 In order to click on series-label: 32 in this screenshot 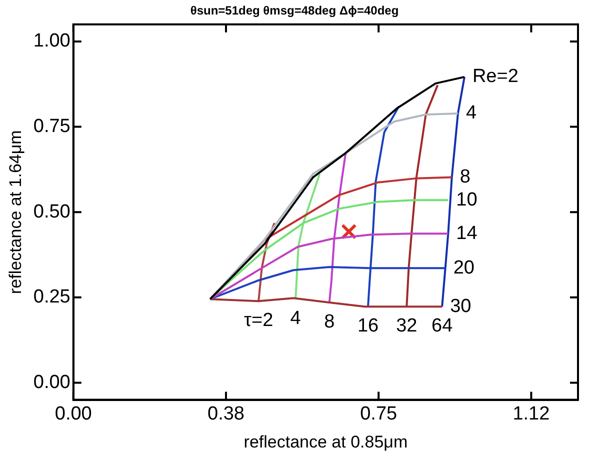, I will do `click(407, 325)`.